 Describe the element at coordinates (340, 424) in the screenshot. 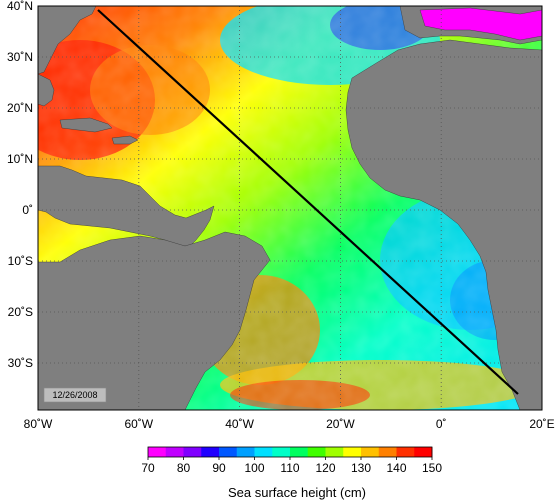

I see `longitude-tick-label: 20˚W` at that location.